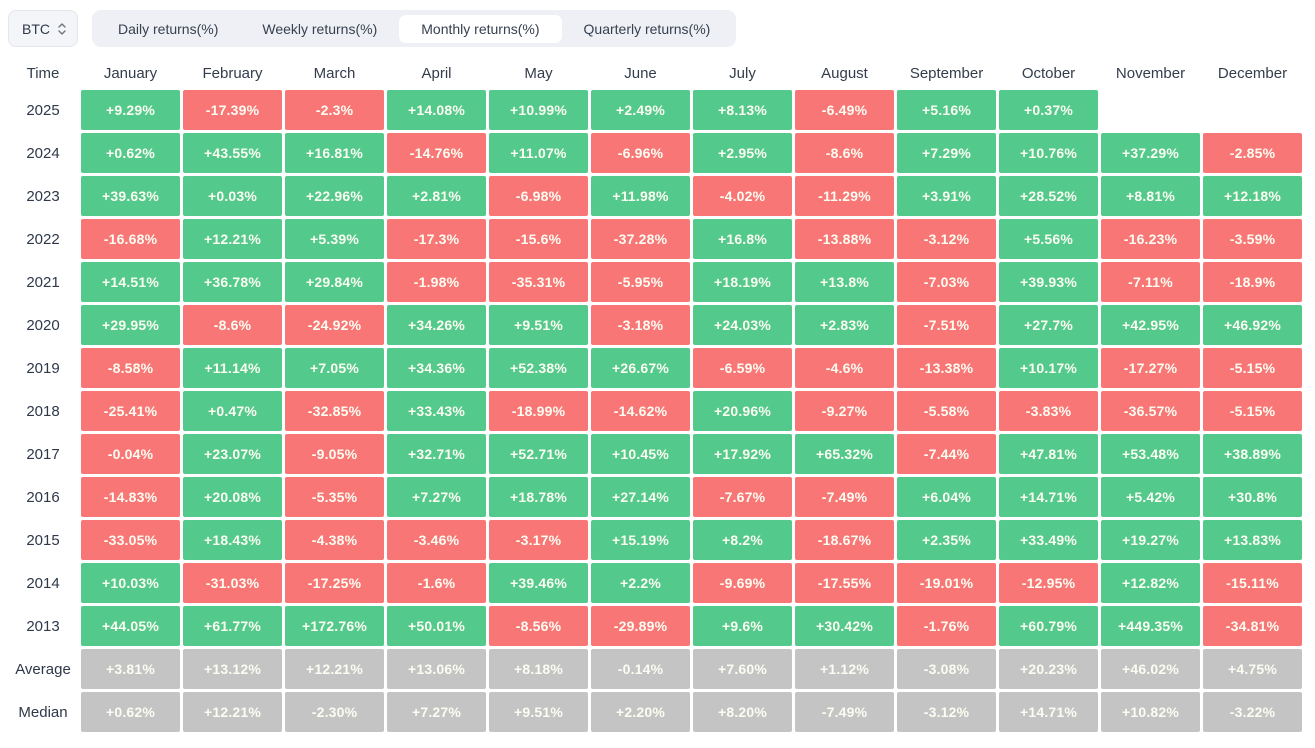 This screenshot has height=748, width=1315. What do you see at coordinates (334, 239) in the screenshot?
I see `return-cell: +5.39%` at bounding box center [334, 239].